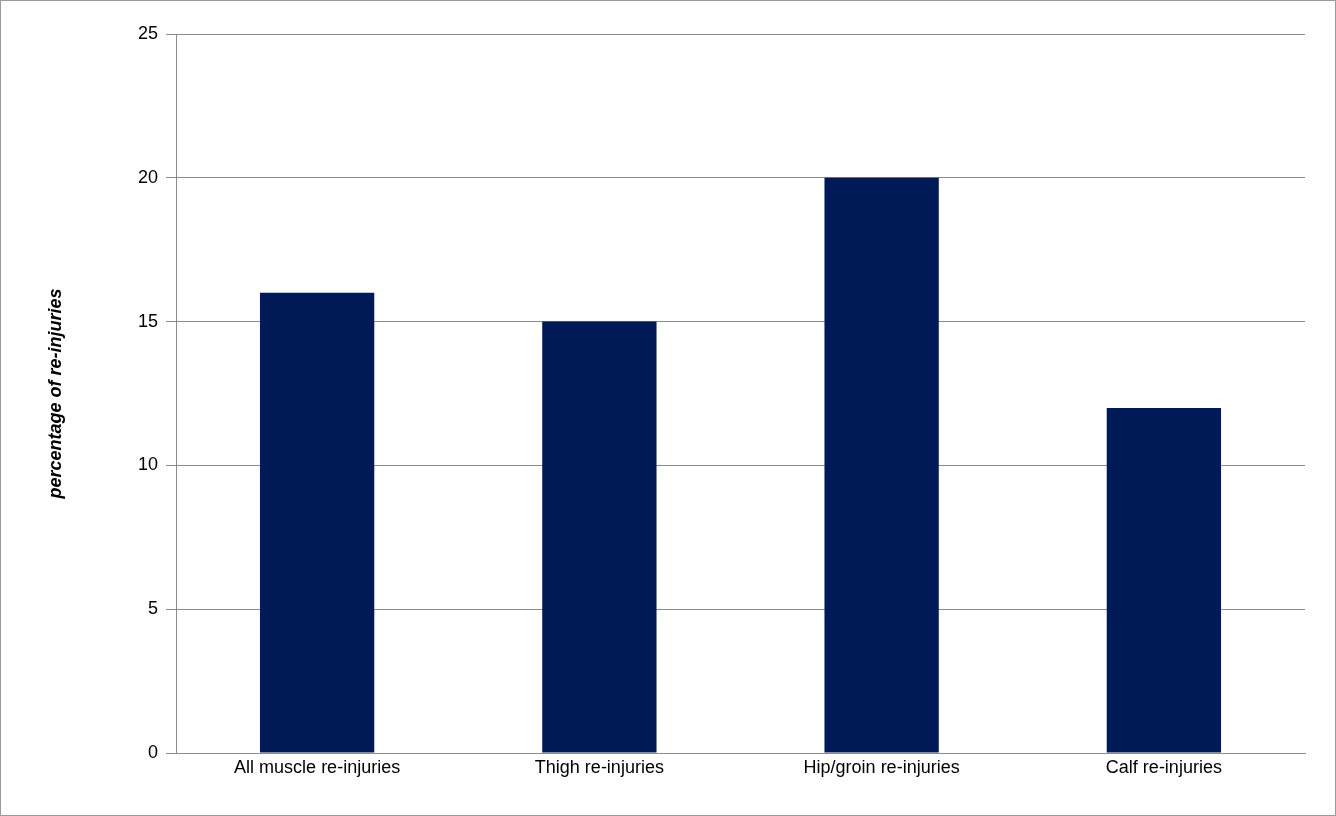 The height and width of the screenshot is (816, 1336). I want to click on x-tick-label: All muscle re-injuries, so click(317, 766).